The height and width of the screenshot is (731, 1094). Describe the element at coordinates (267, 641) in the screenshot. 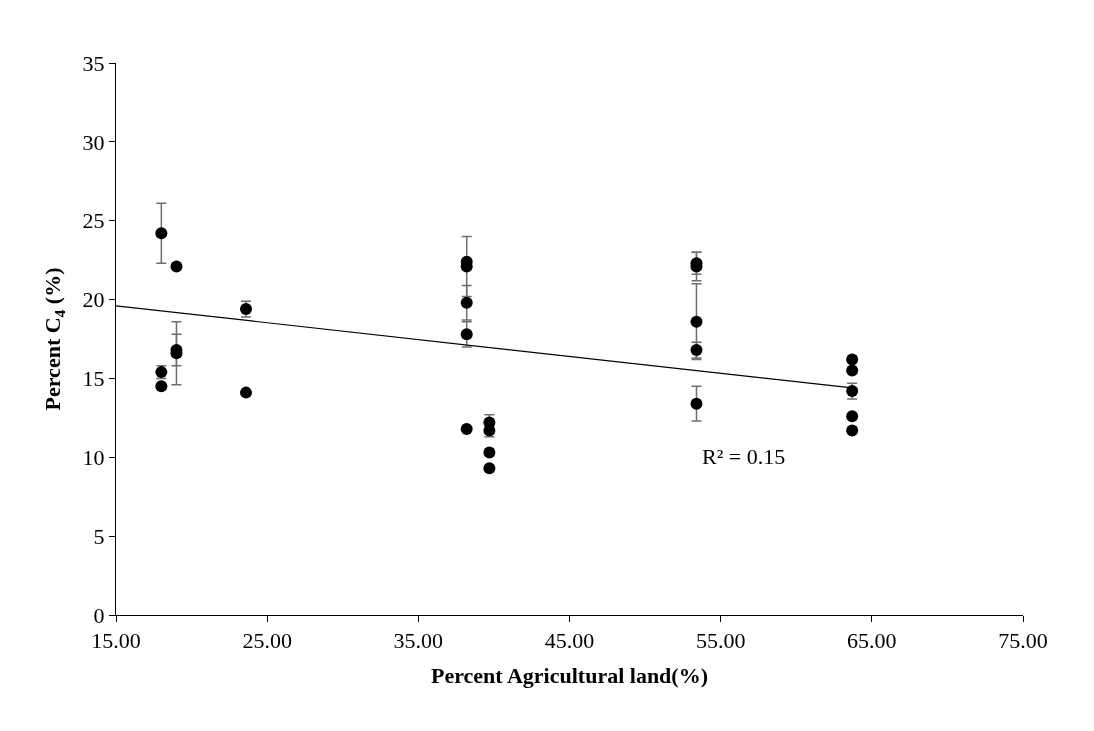

I see `x-tick-label: 25.00` at that location.